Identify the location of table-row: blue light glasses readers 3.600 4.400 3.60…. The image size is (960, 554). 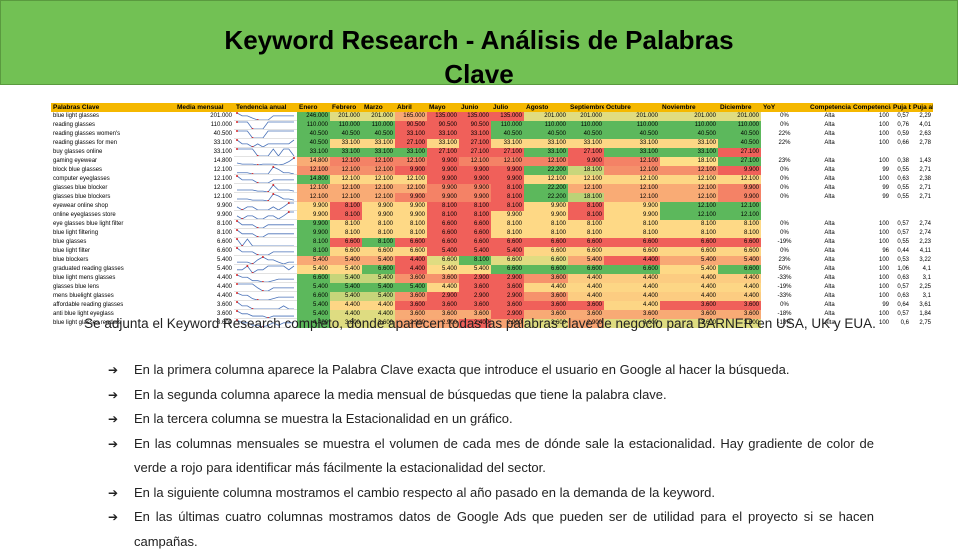
(491, 323).